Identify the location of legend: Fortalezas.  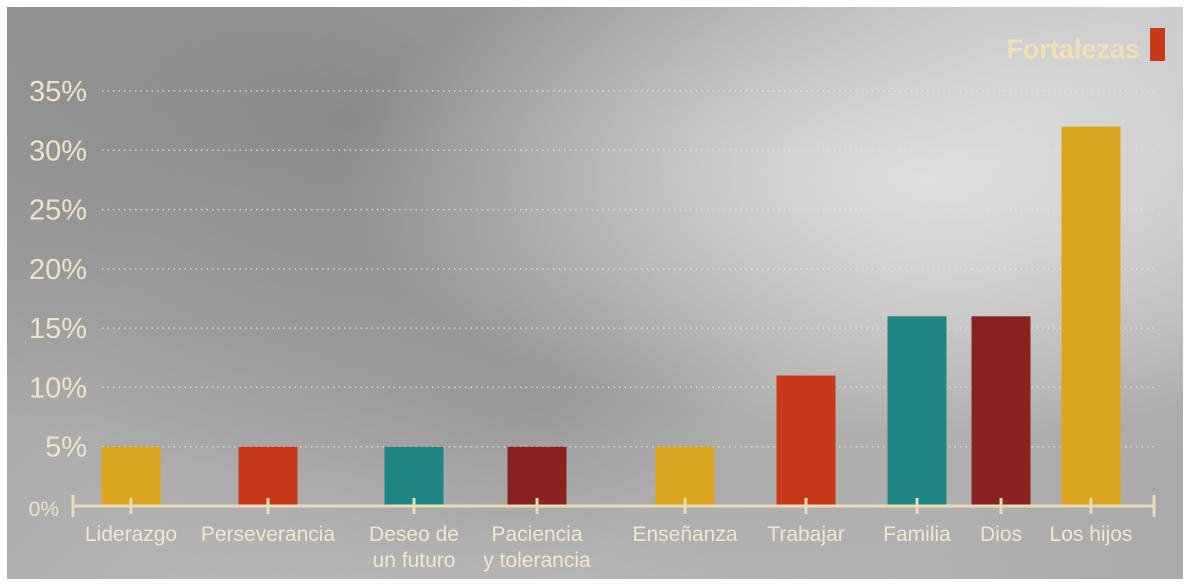
(1085, 46).